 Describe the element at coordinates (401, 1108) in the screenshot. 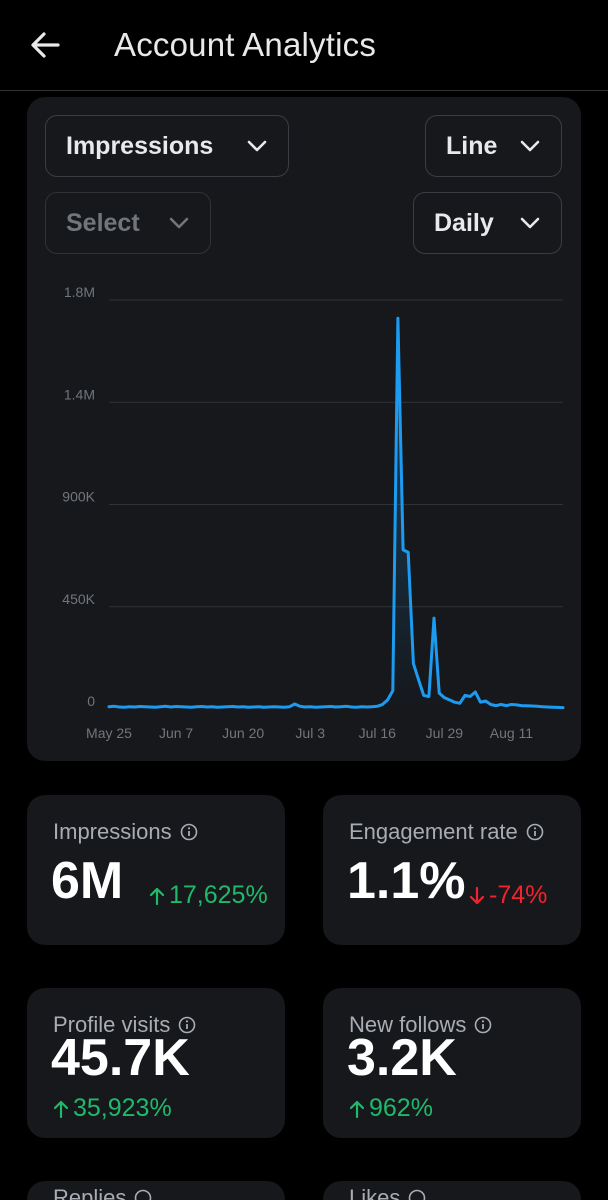

I see `card-delta-text: 962%` at that location.